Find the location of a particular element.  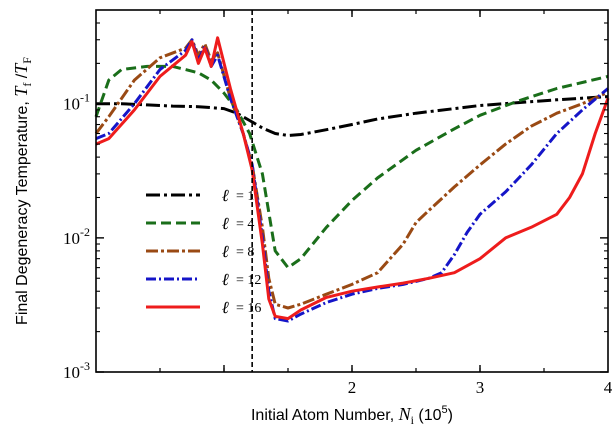

legend-label: = 8 is located at coordinates (245, 252).